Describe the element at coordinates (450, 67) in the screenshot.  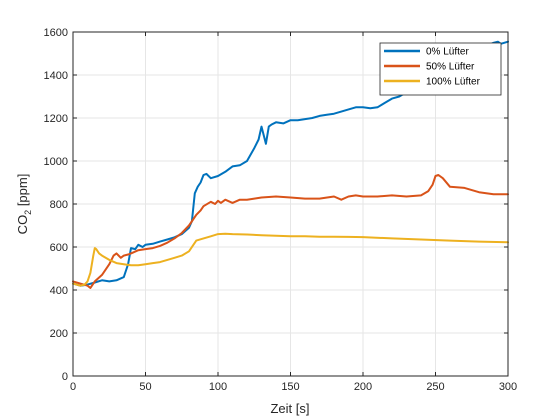
I see `legend-label-1: 50% Lüfter` at that location.